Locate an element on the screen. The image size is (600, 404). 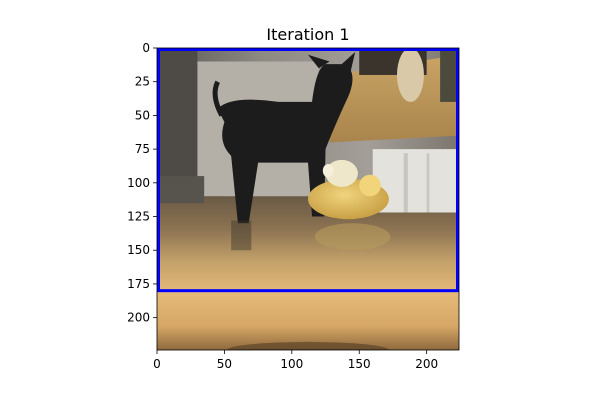
x-tick-label: 50 is located at coordinates (224, 364).